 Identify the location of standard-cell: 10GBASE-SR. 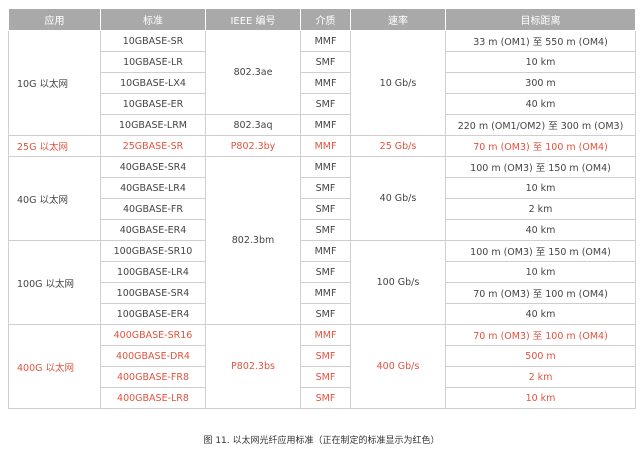
(153, 41).